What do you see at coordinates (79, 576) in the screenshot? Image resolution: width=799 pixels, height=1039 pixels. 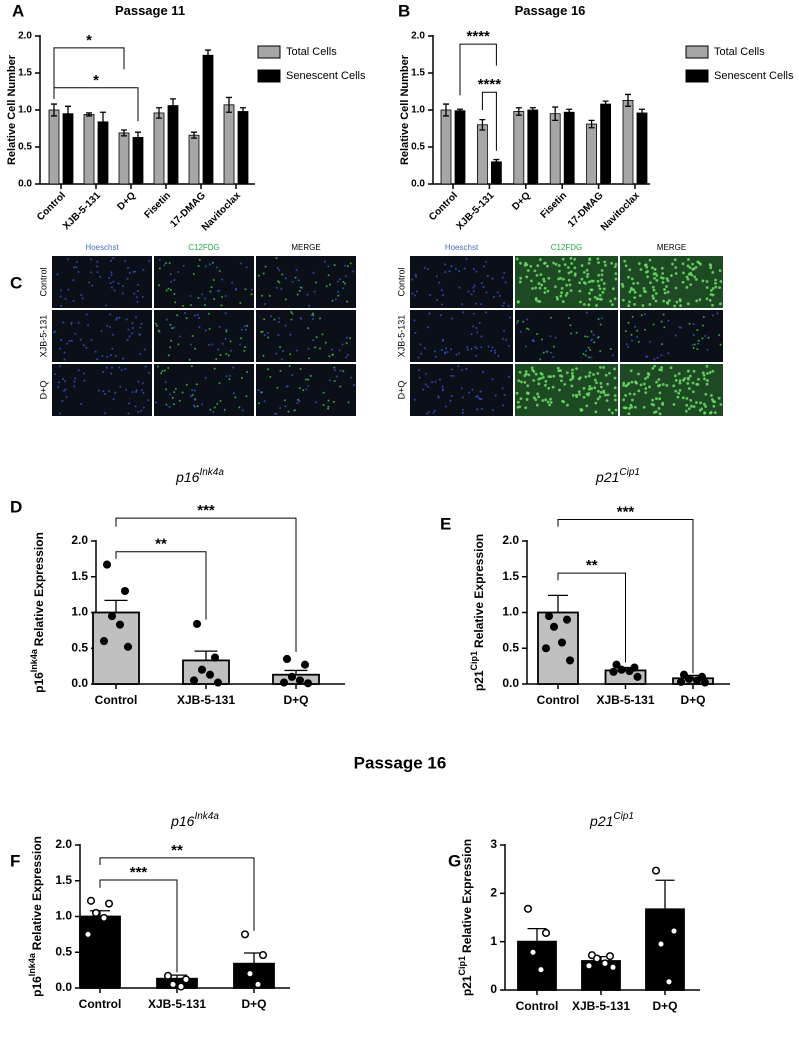 I see `y-tick-label: 1.5` at bounding box center [79, 576].